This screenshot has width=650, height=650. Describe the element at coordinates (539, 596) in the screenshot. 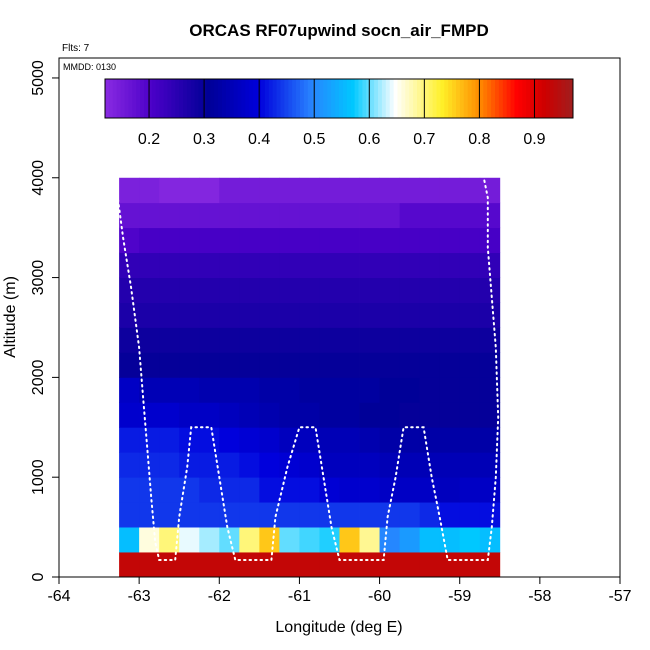

I see `x-tick-label: -58` at that location.